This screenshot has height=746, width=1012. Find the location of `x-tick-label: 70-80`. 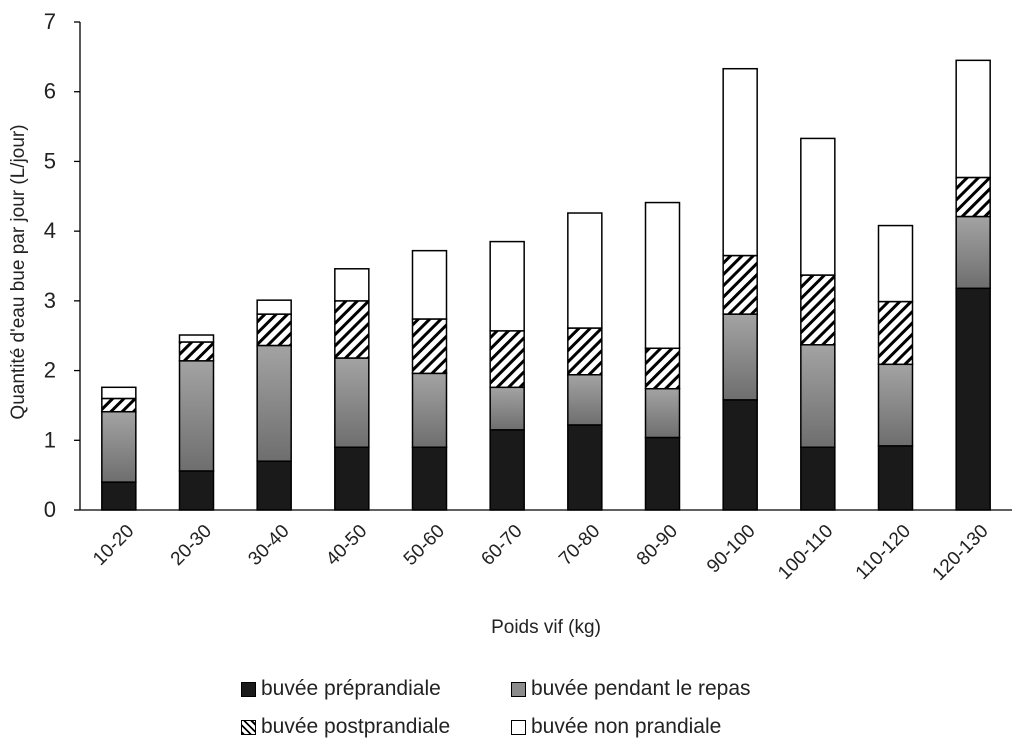

x-tick-label: 70-80 is located at coordinates (579, 545).